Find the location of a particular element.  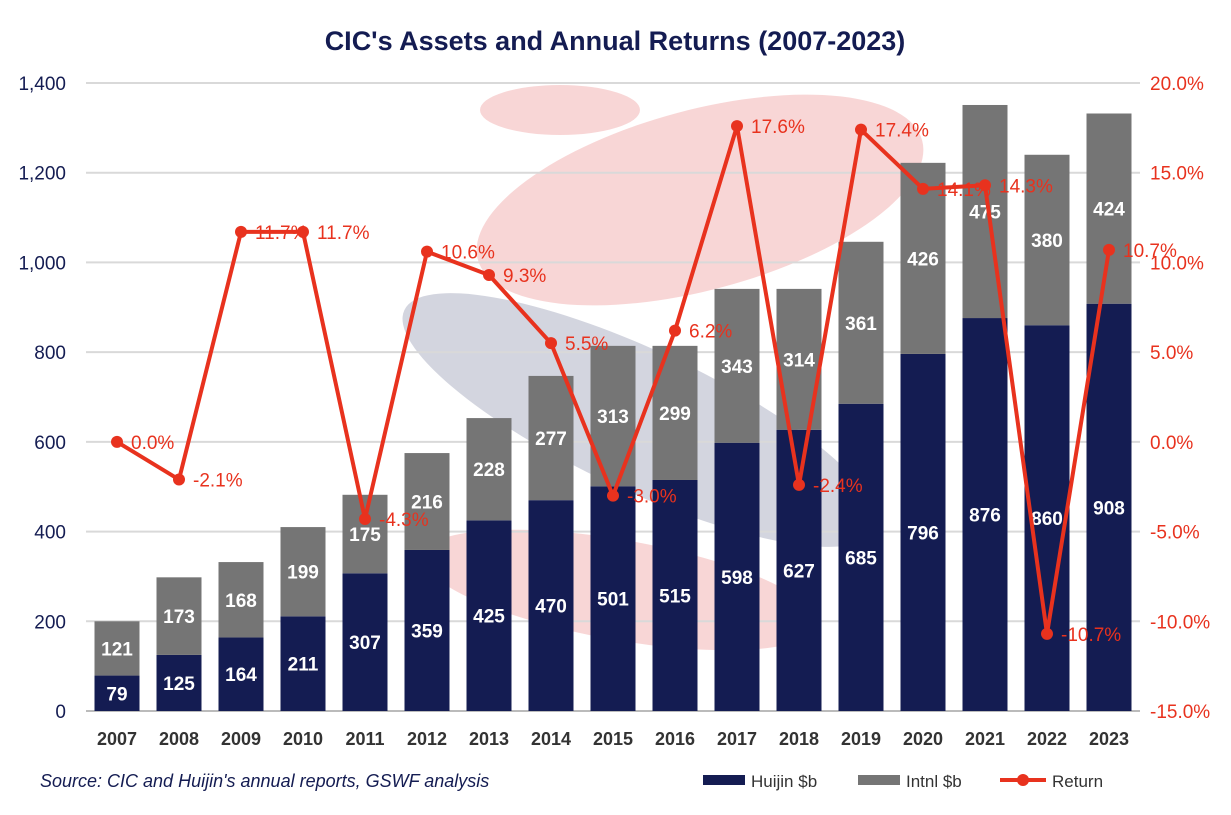

x-axis-tick-label: 2020 is located at coordinates (923, 739).